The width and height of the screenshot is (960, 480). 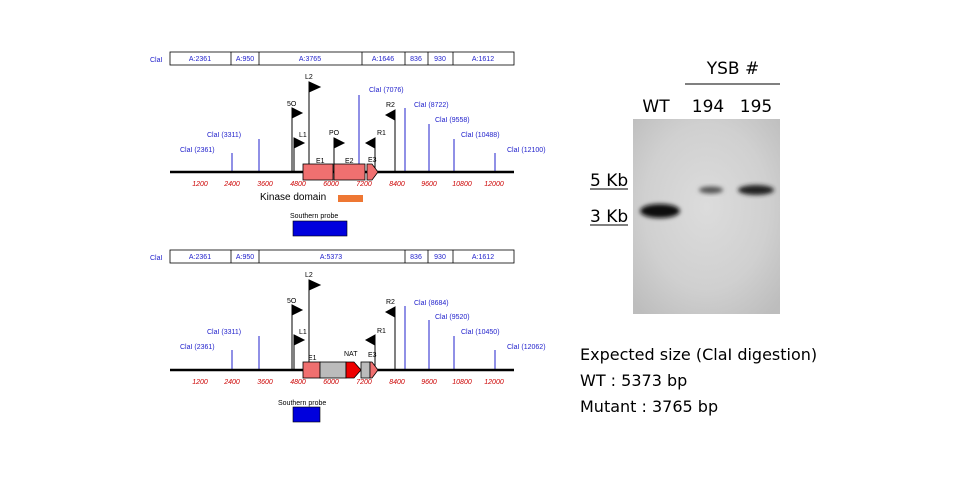 I want to click on top-segment-6: 930, so click(x=440, y=59).